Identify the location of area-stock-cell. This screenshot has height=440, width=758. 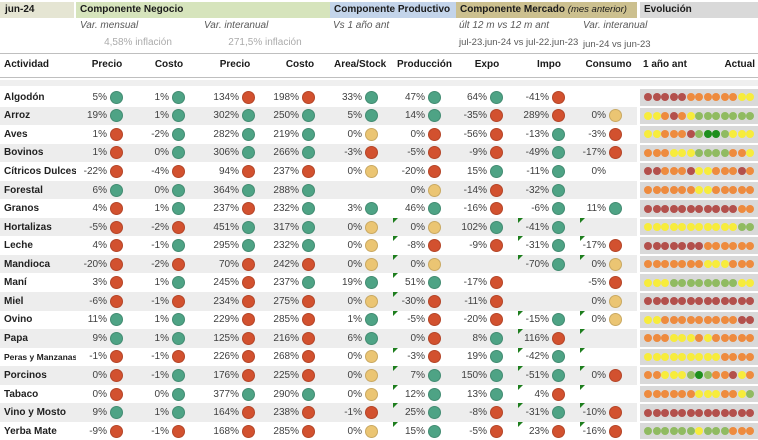
(361, 190).